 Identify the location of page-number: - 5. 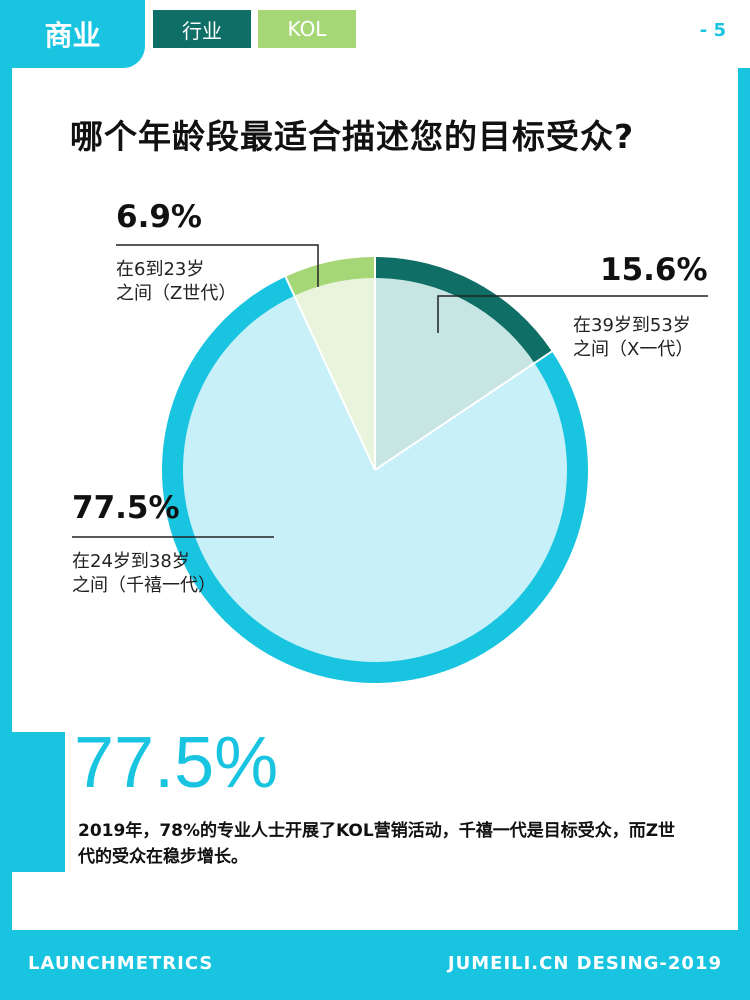
(712, 30).